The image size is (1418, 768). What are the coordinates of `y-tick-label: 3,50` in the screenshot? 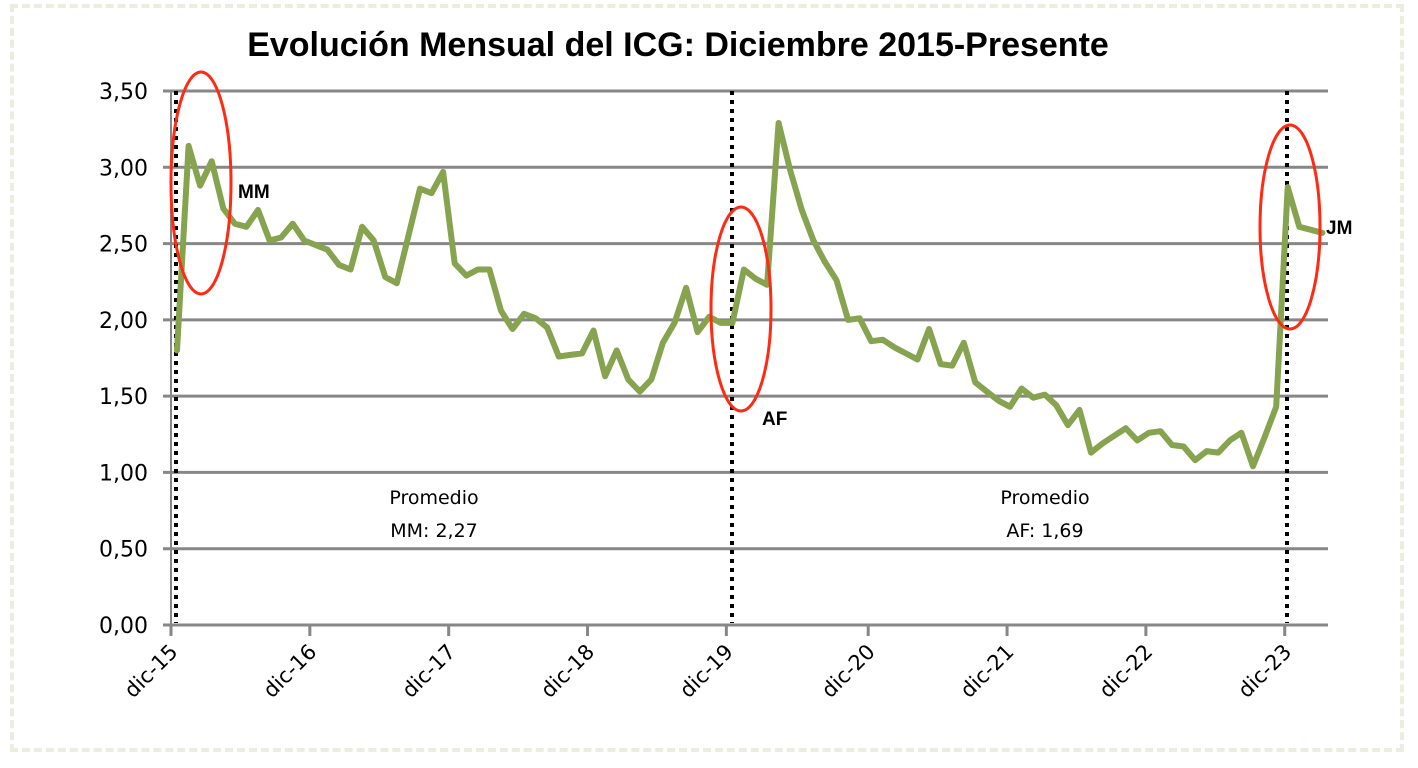 It's located at (123, 92).